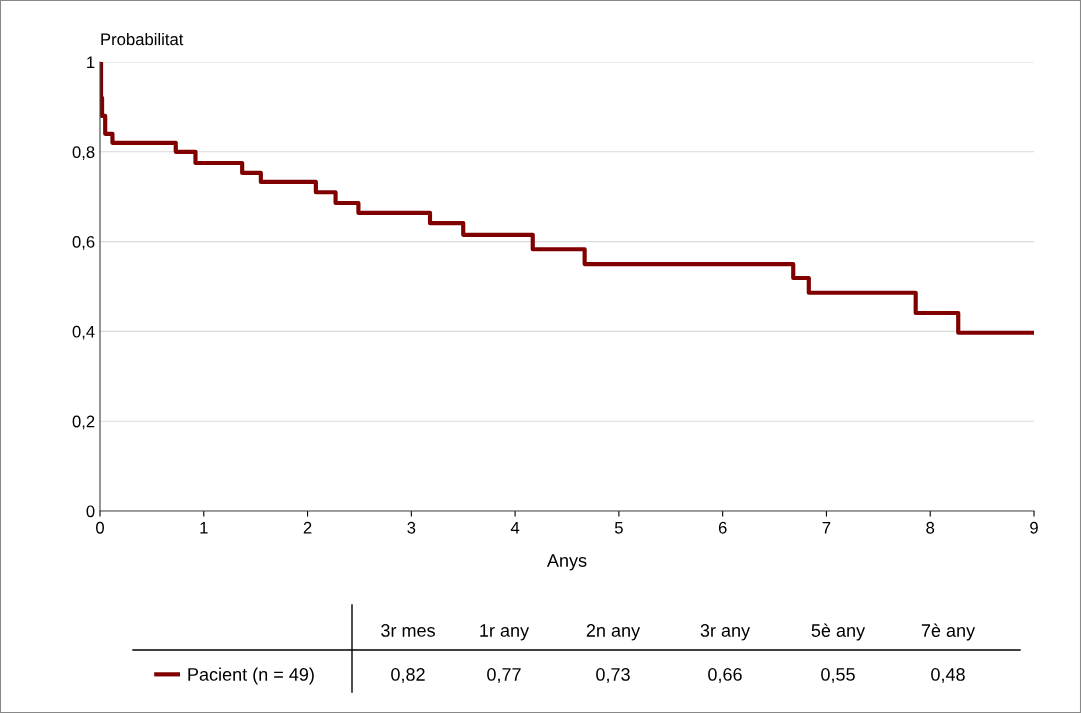 This screenshot has width=1081, height=713. I want to click on y-tick-label: 0,8, so click(83, 153).